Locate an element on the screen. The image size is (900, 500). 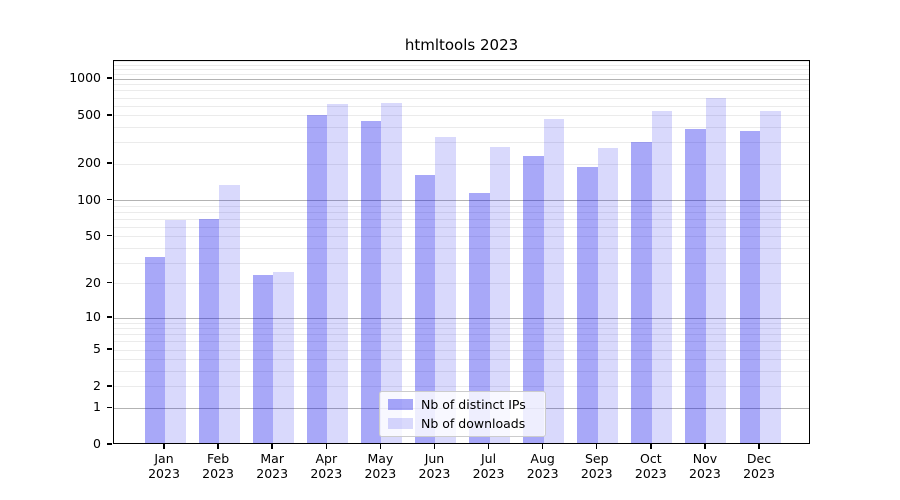
bar-downloads-jul is located at coordinates (500, 295).